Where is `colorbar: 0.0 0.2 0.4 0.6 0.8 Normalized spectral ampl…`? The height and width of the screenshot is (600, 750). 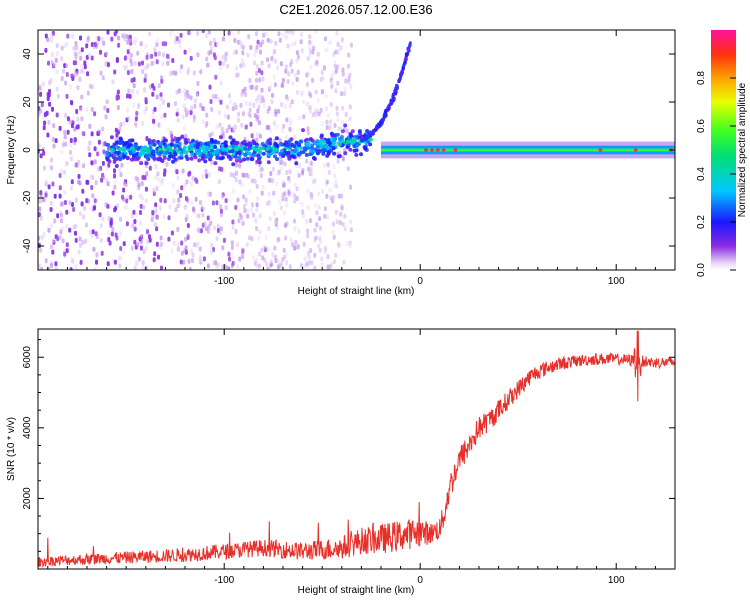 colorbar: 0.0 0.2 0.4 0.6 0.8 Normalized spectral ampl… is located at coordinates (722, 153).